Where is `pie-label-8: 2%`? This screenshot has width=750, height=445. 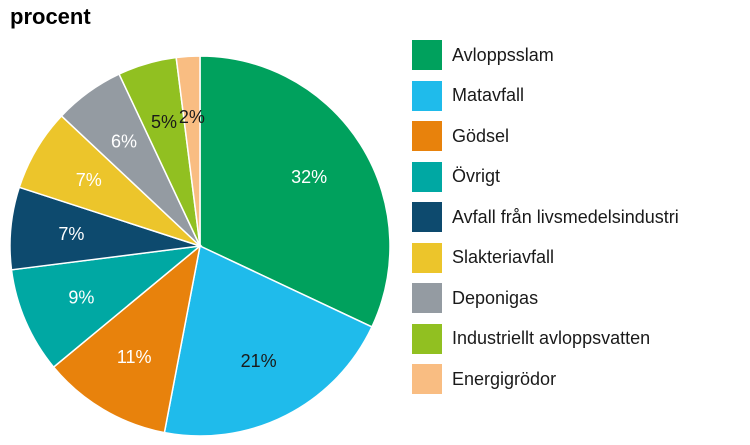
pie-label-8: 2% is located at coordinates (192, 117).